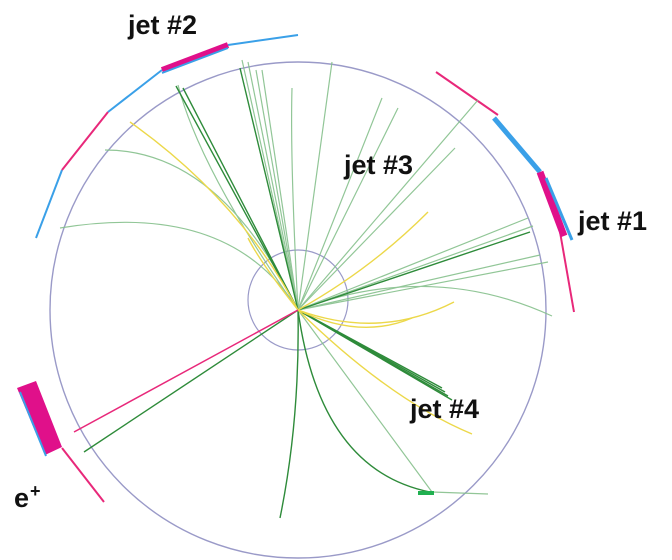 The width and height of the screenshot is (672, 560). I want to click on jet1-deposit-magenta, so click(552, 204).